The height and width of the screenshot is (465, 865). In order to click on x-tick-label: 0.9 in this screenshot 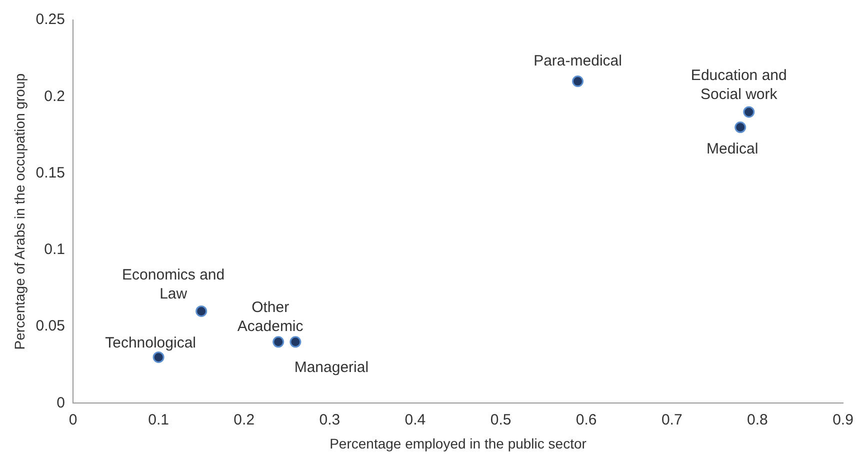, I will do `click(843, 419)`.